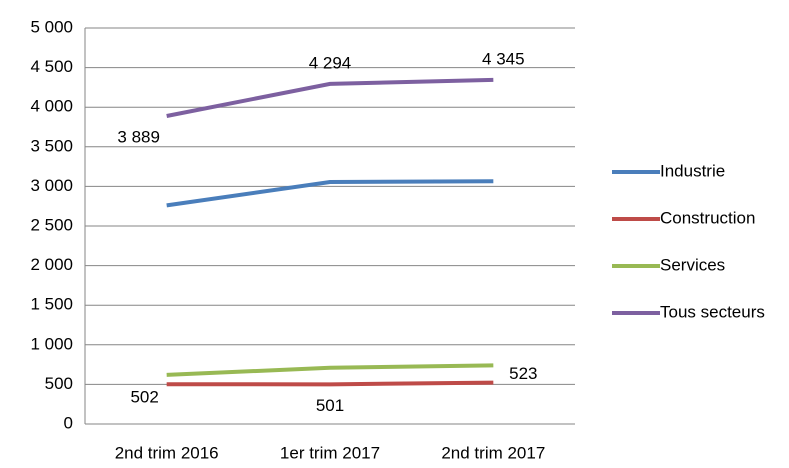  What do you see at coordinates (51, 185) in the screenshot?
I see `y-tick-label: 3 000` at bounding box center [51, 185].